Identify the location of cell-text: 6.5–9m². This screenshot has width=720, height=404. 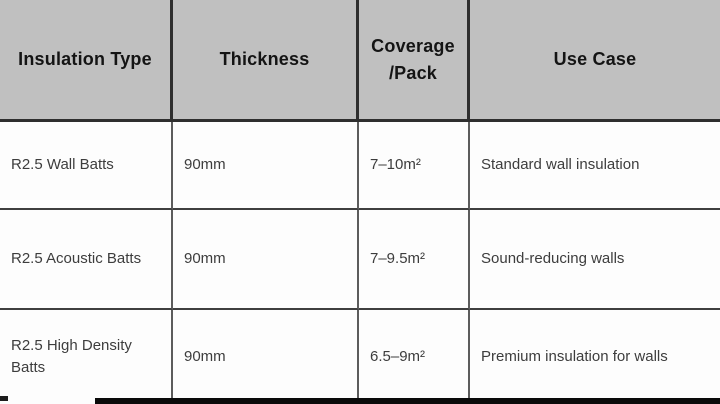
(398, 356).